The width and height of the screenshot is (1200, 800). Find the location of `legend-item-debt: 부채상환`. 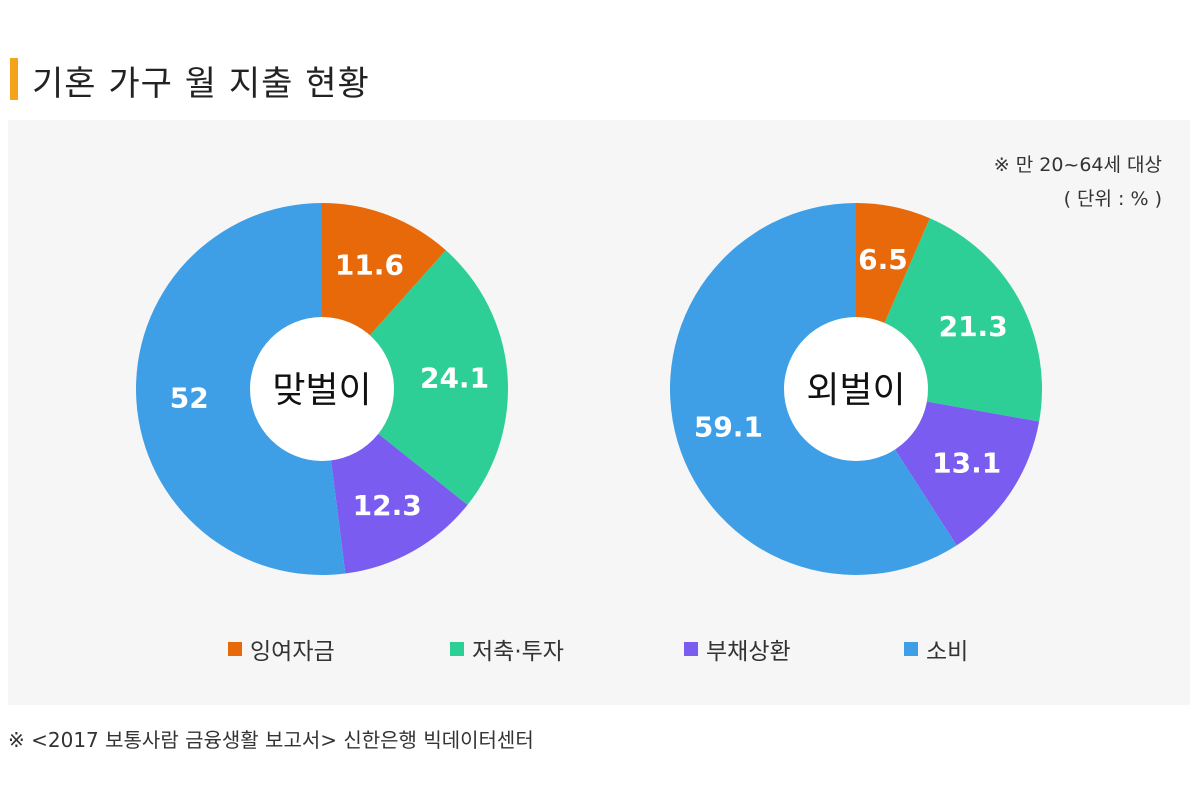

legend-item-debt: 부채상환 is located at coordinates (737, 649).